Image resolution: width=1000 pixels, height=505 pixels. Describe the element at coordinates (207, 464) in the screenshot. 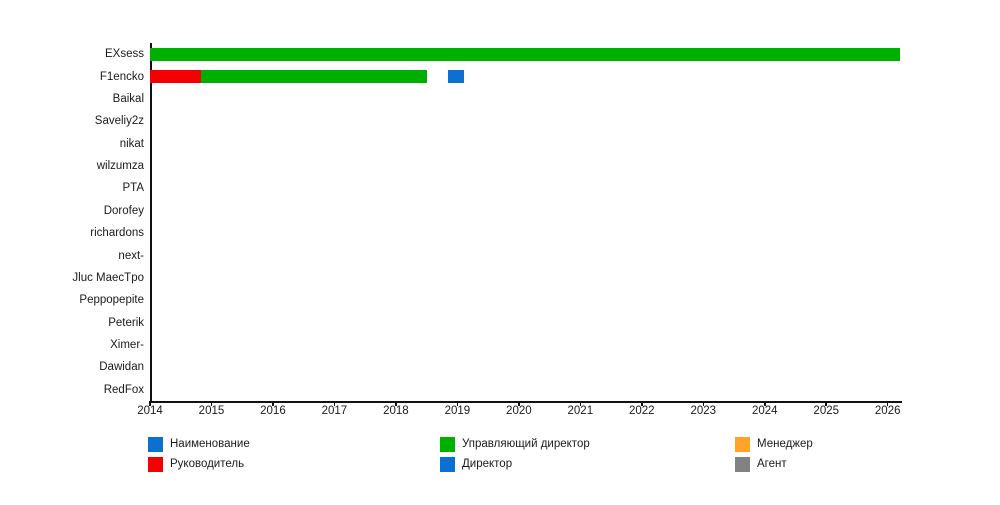

I see `legend-label: Руководитель` at that location.